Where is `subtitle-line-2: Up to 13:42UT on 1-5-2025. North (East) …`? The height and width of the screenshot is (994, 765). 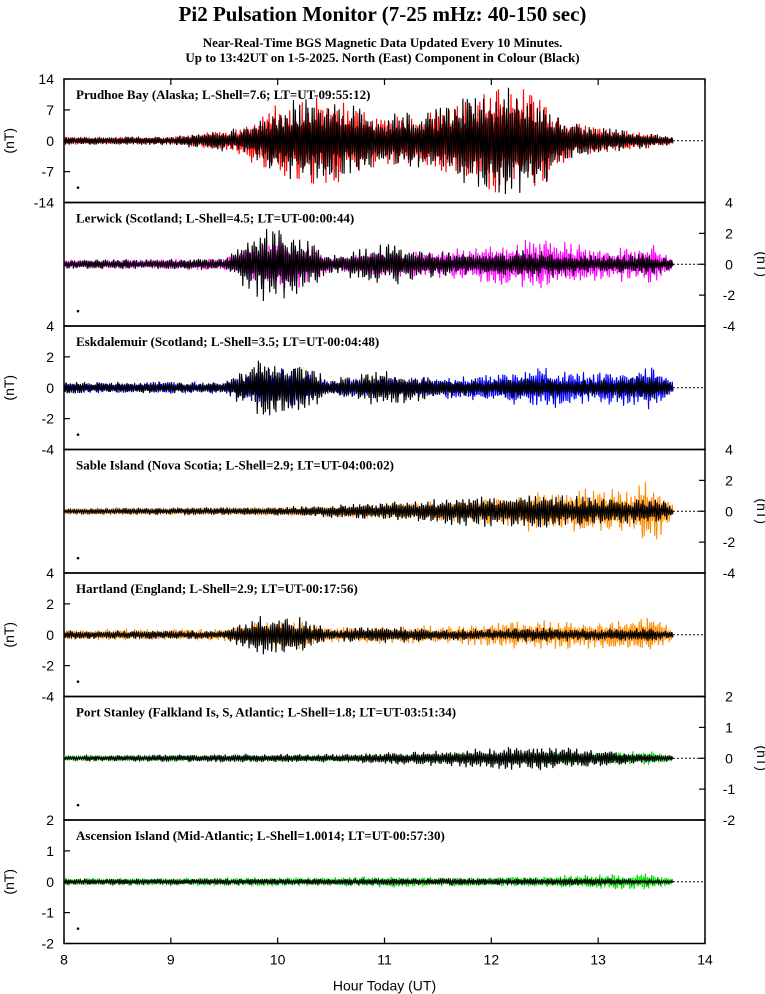 subtitle-line-2: Up to 13:42UT on 1-5-2025. North (East) … is located at coordinates (382, 57).